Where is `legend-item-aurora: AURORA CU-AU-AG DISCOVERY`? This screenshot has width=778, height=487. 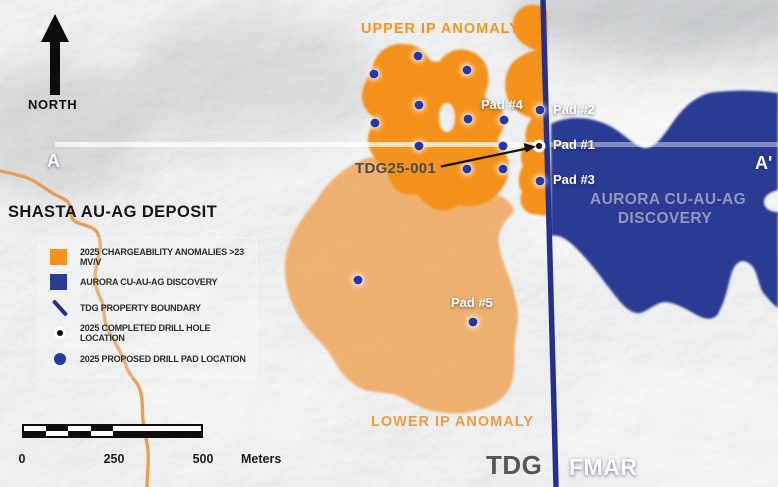 legend-item-aurora: AURORA CU-AU-AG DISCOVERY is located at coordinates (134, 282).